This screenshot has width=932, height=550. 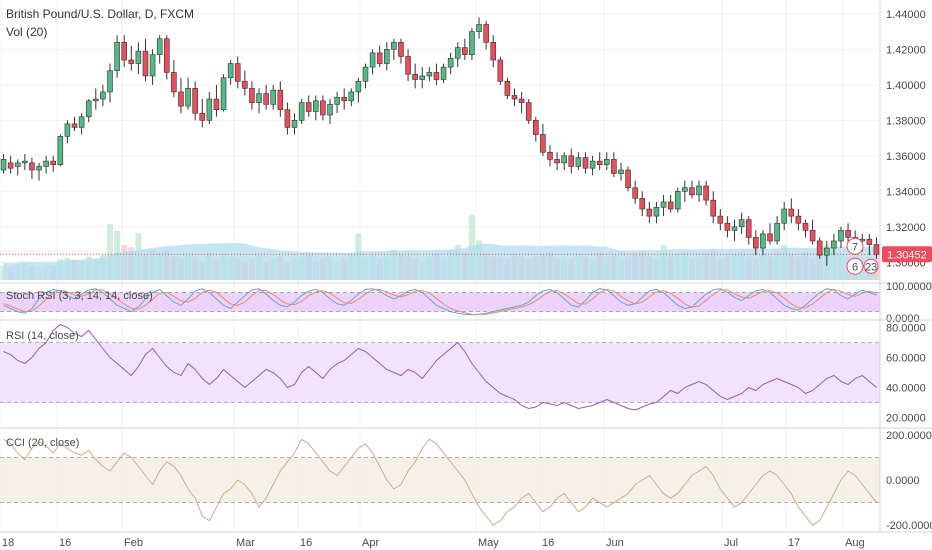 What do you see at coordinates (79, 296) in the screenshot?
I see `stoch-rsi-label: Stoch RSI (3, 3, 14, 14, close)` at bounding box center [79, 296].